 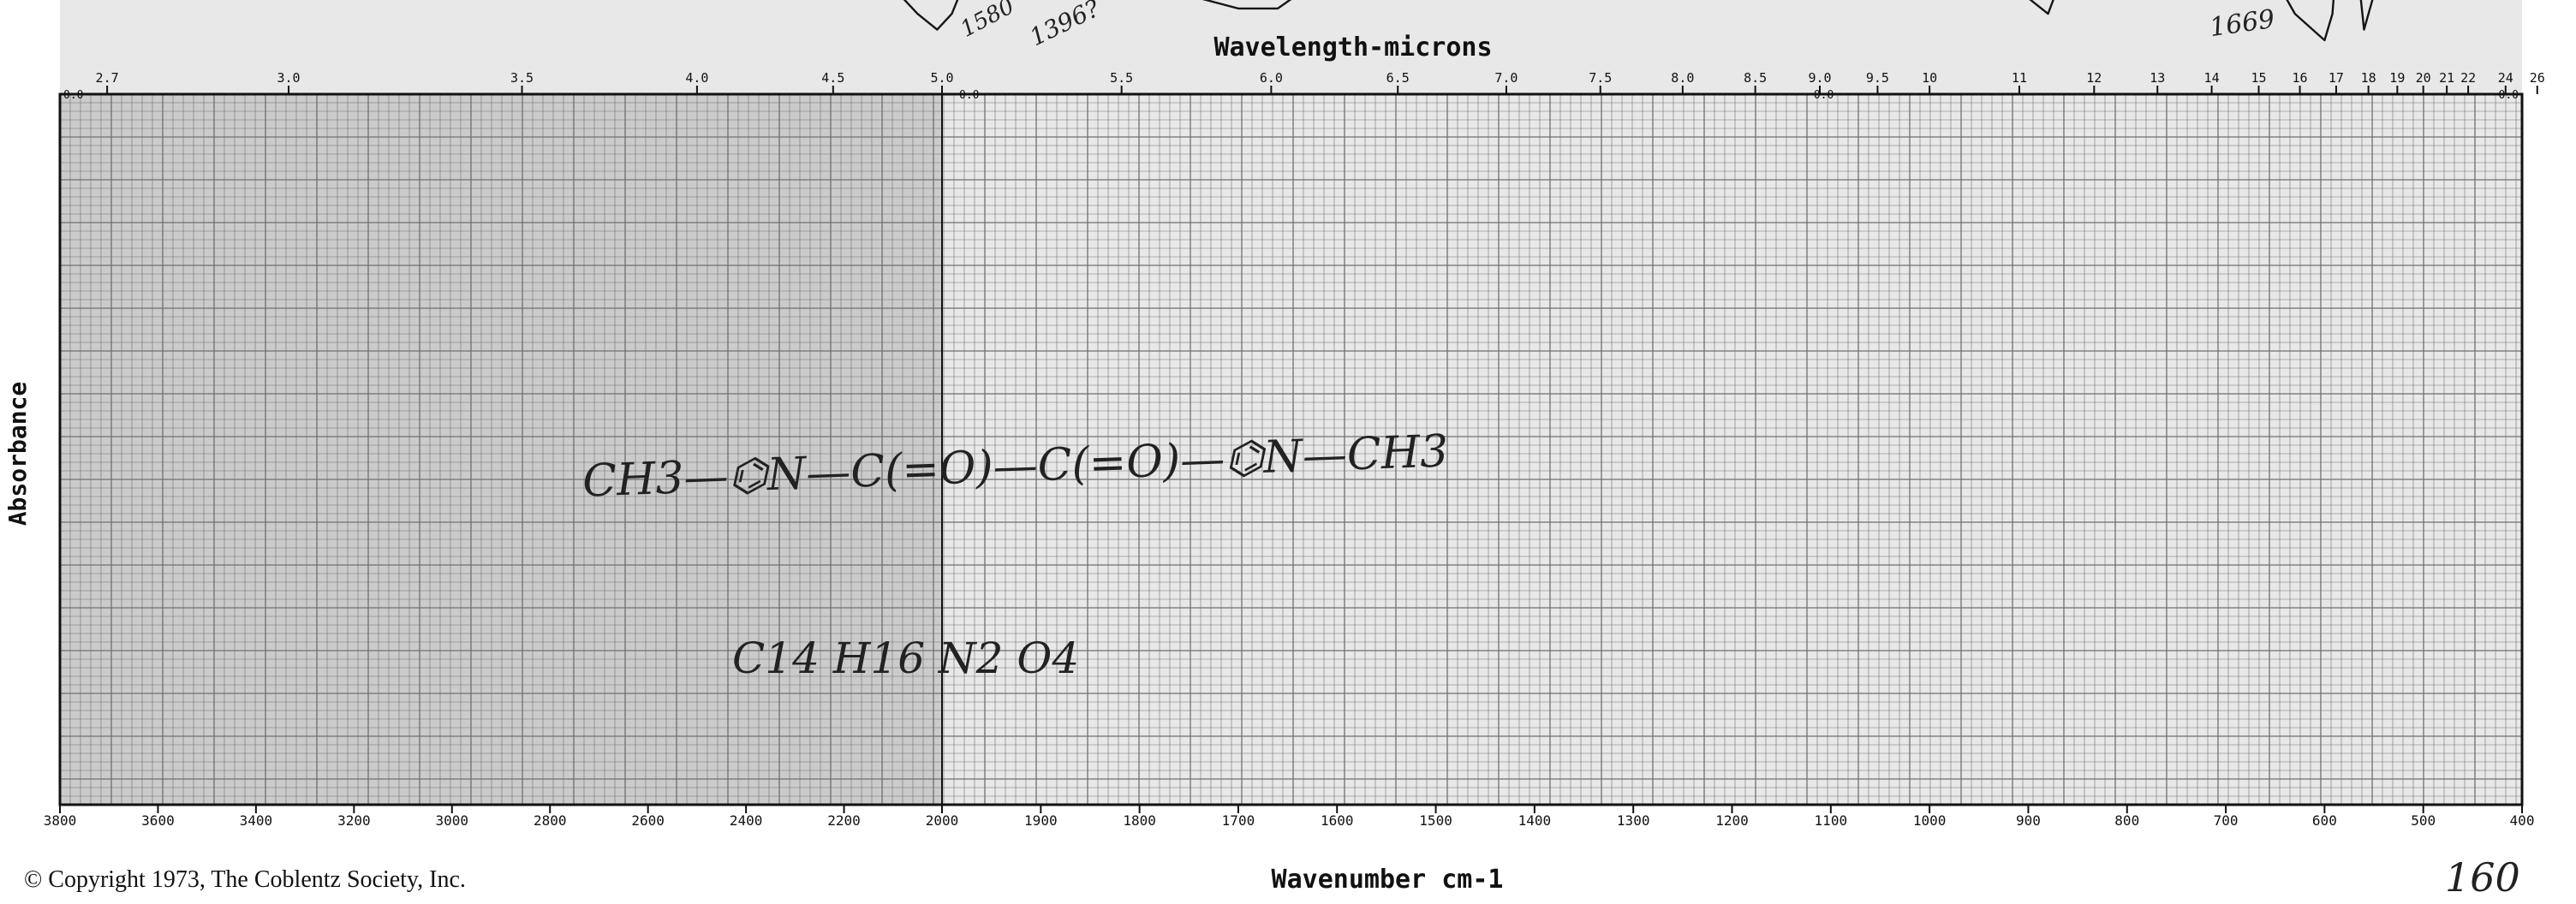 What do you see at coordinates (1139, 820) in the screenshot?
I see `x-tick-label: 1800` at bounding box center [1139, 820].